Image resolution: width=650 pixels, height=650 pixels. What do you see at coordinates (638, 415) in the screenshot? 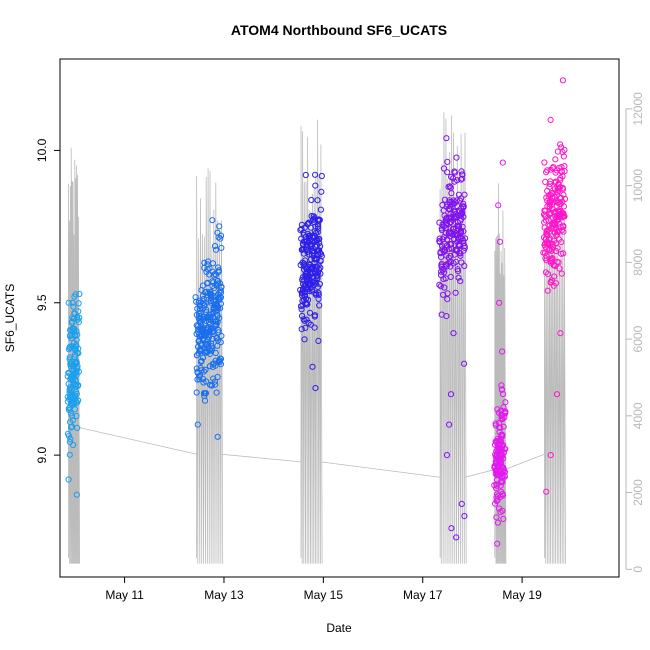
I see `y2-tick-label: 4000` at bounding box center [638, 415].